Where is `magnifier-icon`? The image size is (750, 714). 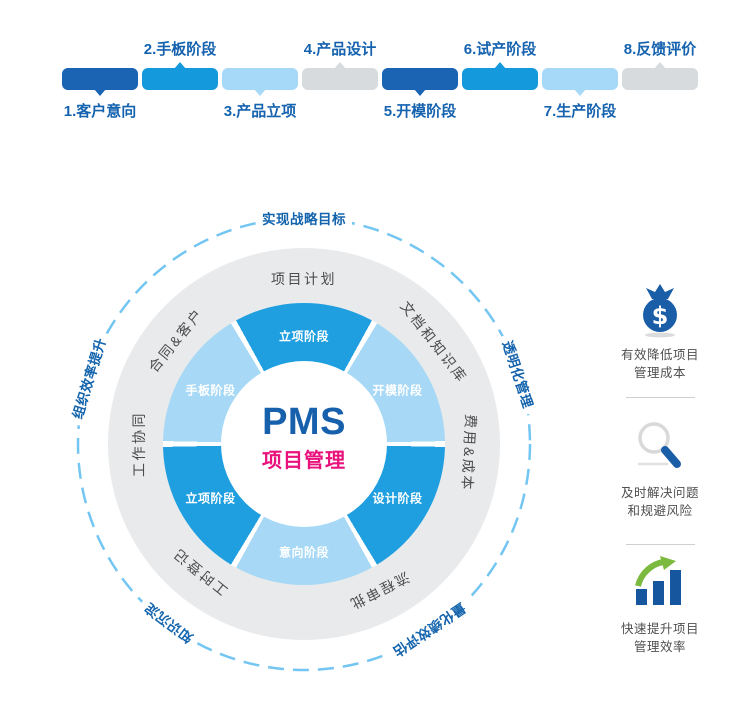
magnifier-icon is located at coordinates (659, 445).